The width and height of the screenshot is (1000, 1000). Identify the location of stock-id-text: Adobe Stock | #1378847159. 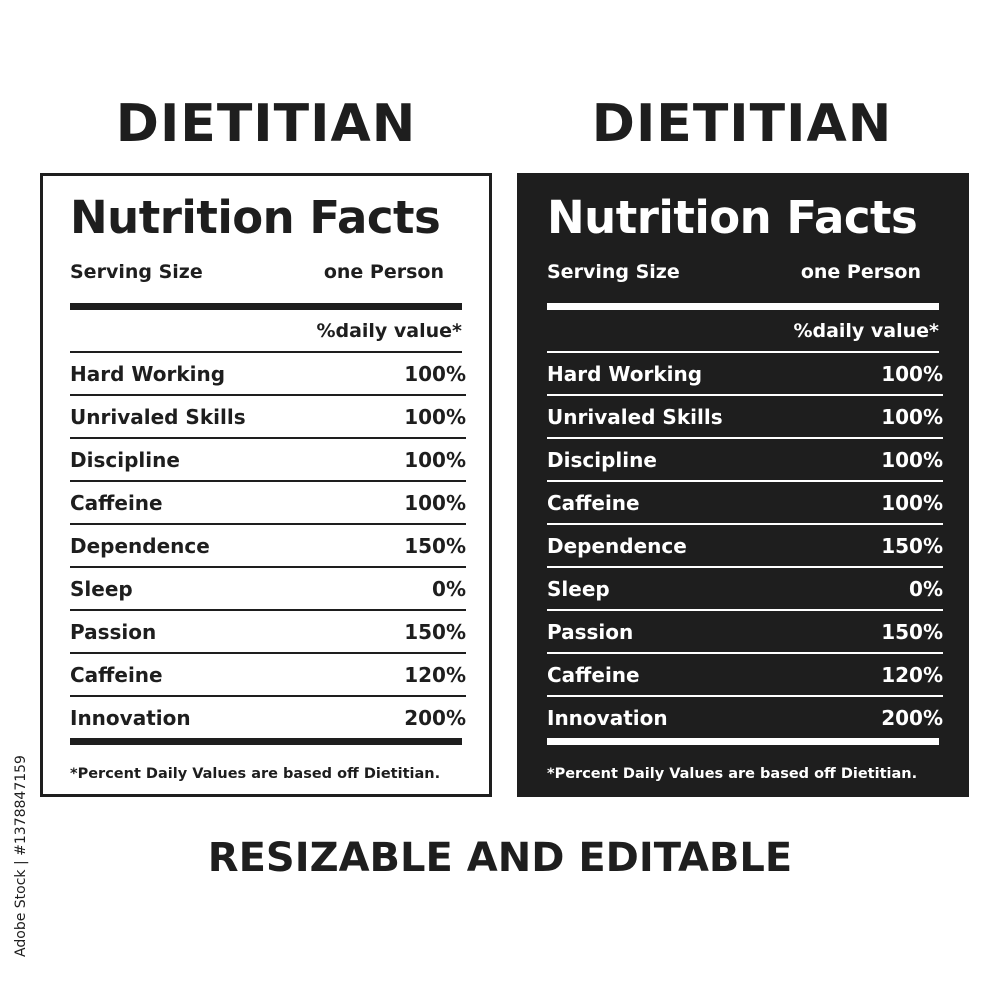
(21, 856).